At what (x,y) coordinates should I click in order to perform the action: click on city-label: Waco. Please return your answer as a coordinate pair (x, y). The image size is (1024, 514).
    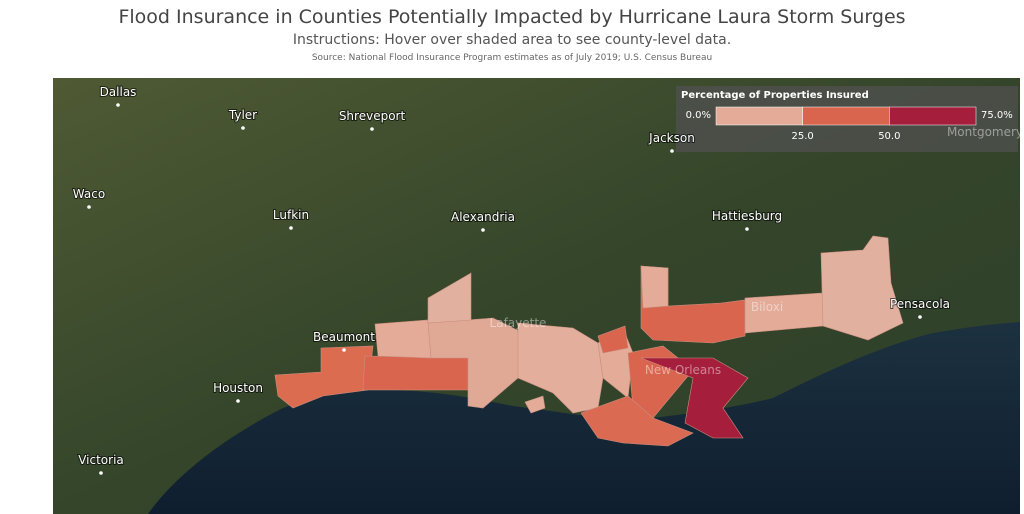
    Looking at the image, I should click on (89, 194).